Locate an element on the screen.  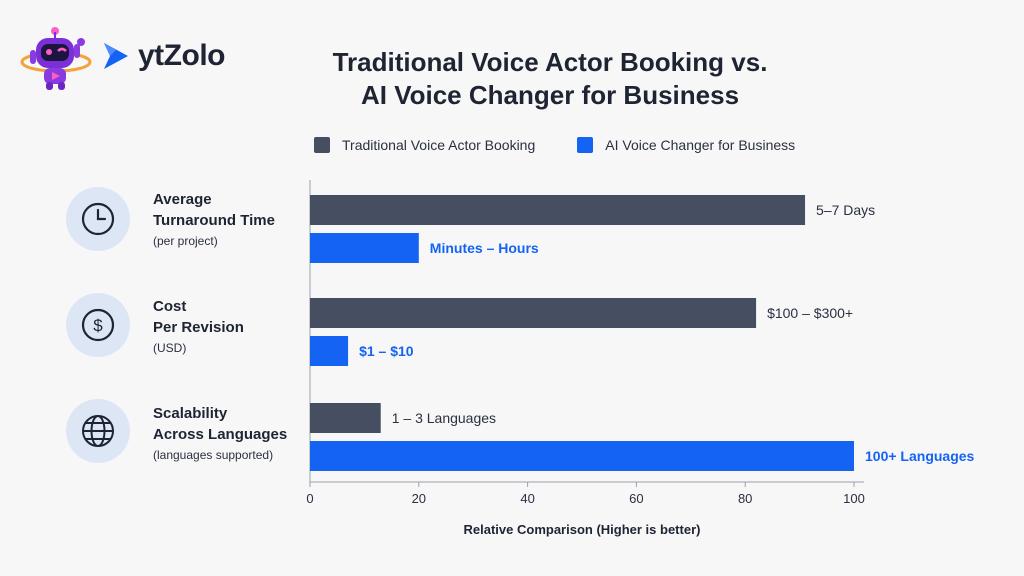
x-tick-label: 40 is located at coordinates (527, 498).